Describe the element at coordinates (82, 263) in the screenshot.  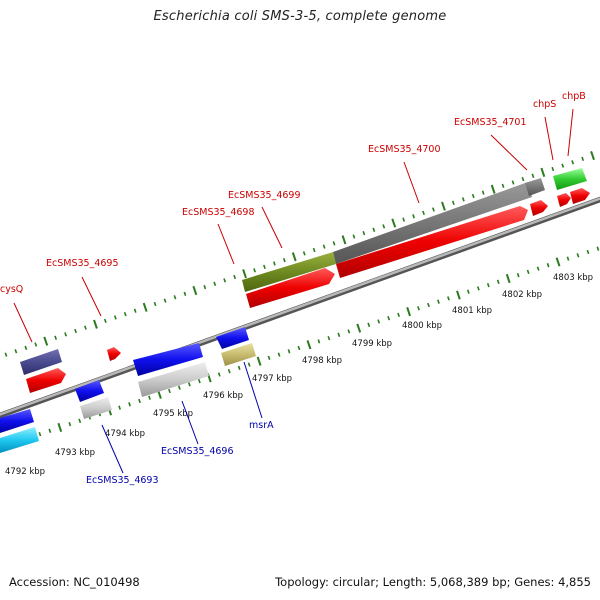
I see `forward-gene-label: EcSMS35_4695` at that location.